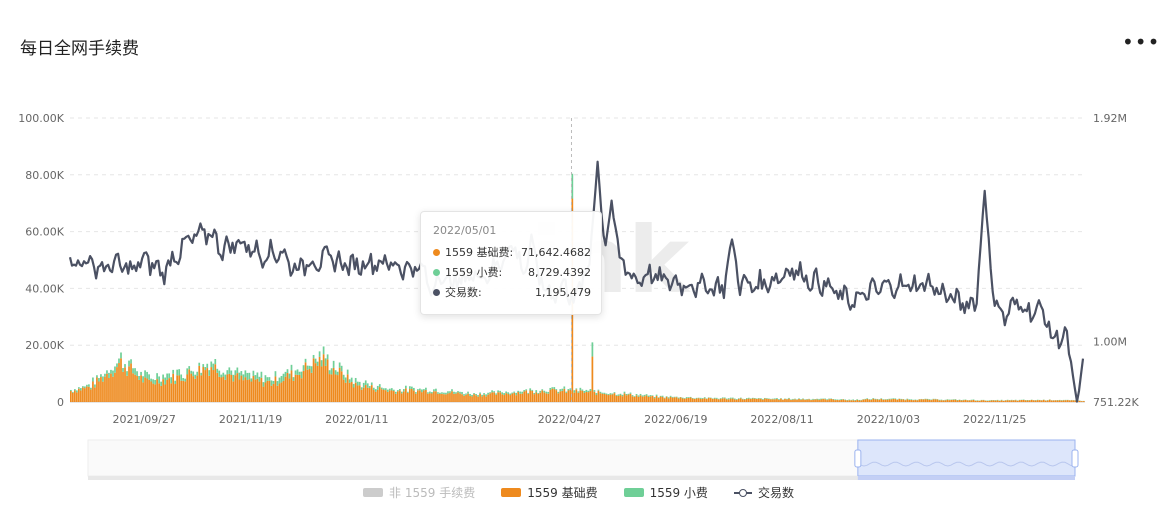 The image size is (1157, 529). What do you see at coordinates (549, 492) in the screenshot?
I see `legend-item-base-fee: 1559 基础费` at bounding box center [549, 492].